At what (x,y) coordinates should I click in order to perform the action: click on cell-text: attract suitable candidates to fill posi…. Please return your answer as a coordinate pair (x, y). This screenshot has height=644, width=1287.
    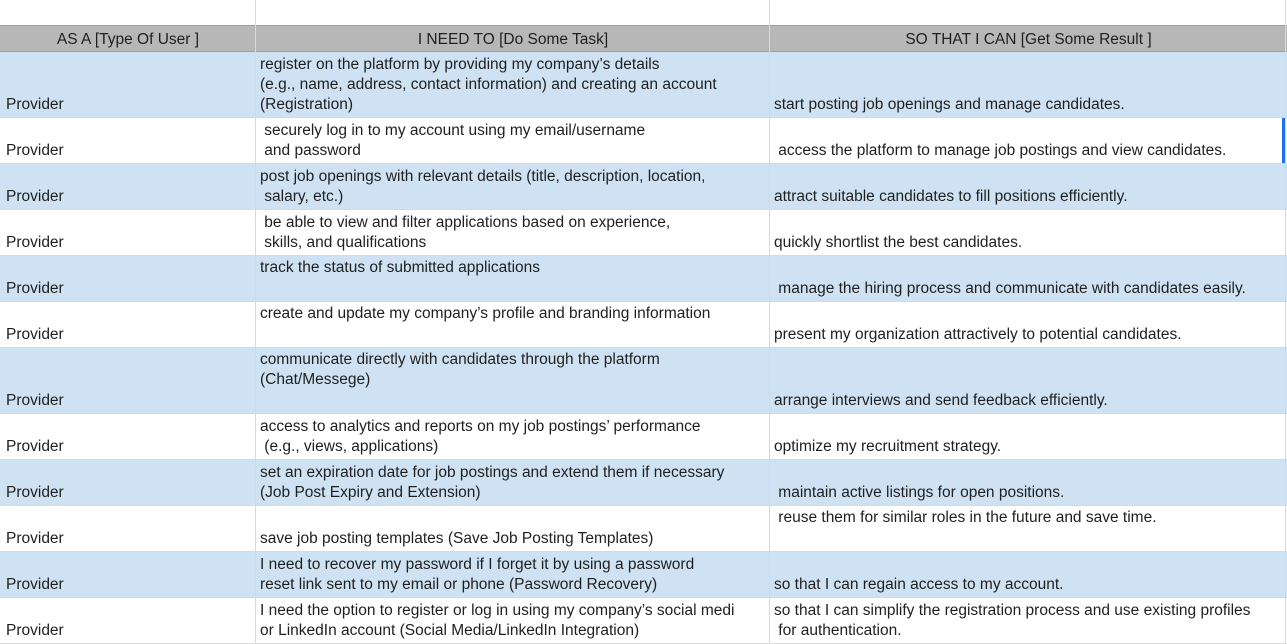
    Looking at the image, I should click on (951, 196).